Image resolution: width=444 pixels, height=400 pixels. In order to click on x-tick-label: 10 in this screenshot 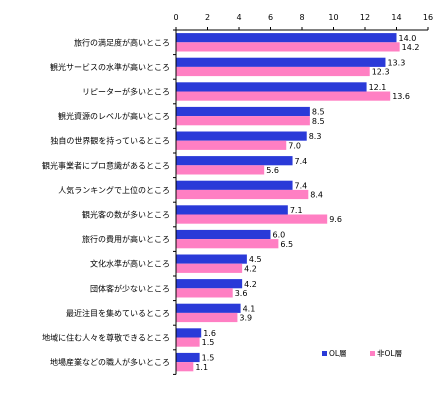, I will do `click(333, 17)`.